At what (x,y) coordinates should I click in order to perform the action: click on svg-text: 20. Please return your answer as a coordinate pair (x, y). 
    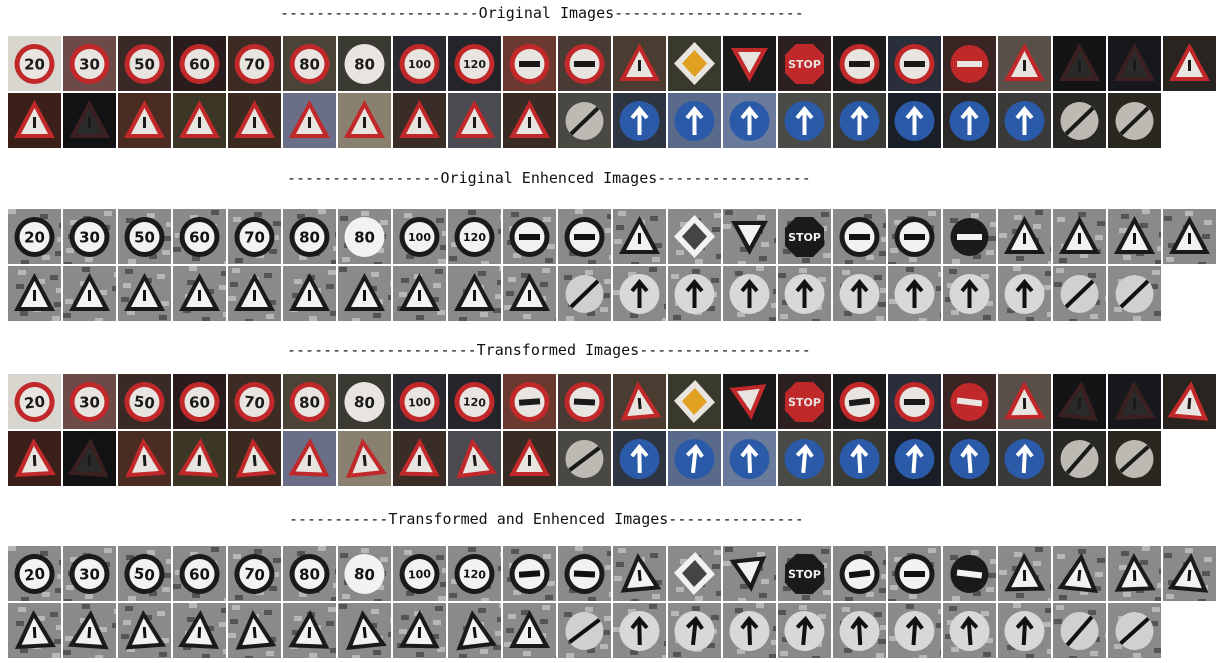
    Looking at the image, I should click on (34, 574).